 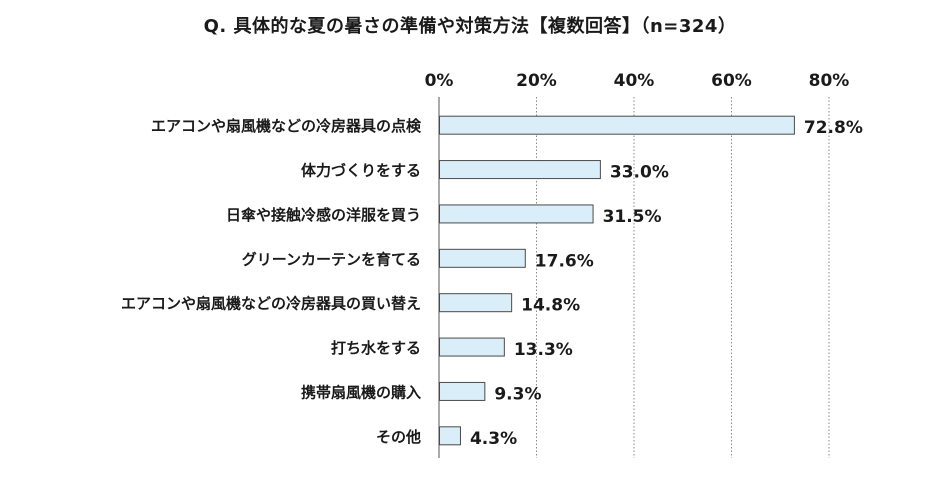 I want to click on data-label: 13.3%, so click(x=543, y=350).